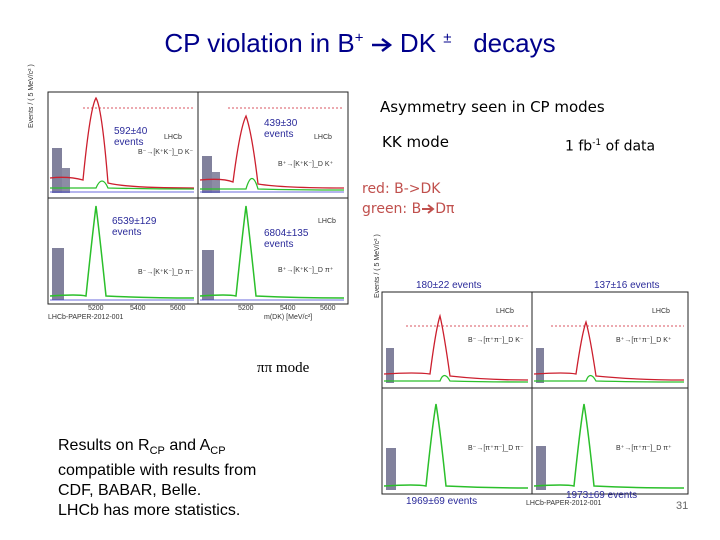 Image resolution: width=720 pixels, height=540 pixels. Describe the element at coordinates (166, 152) in the screenshot. I see `kk-label-tl: B⁻→[K⁺K⁻]_D K⁻` at that location.